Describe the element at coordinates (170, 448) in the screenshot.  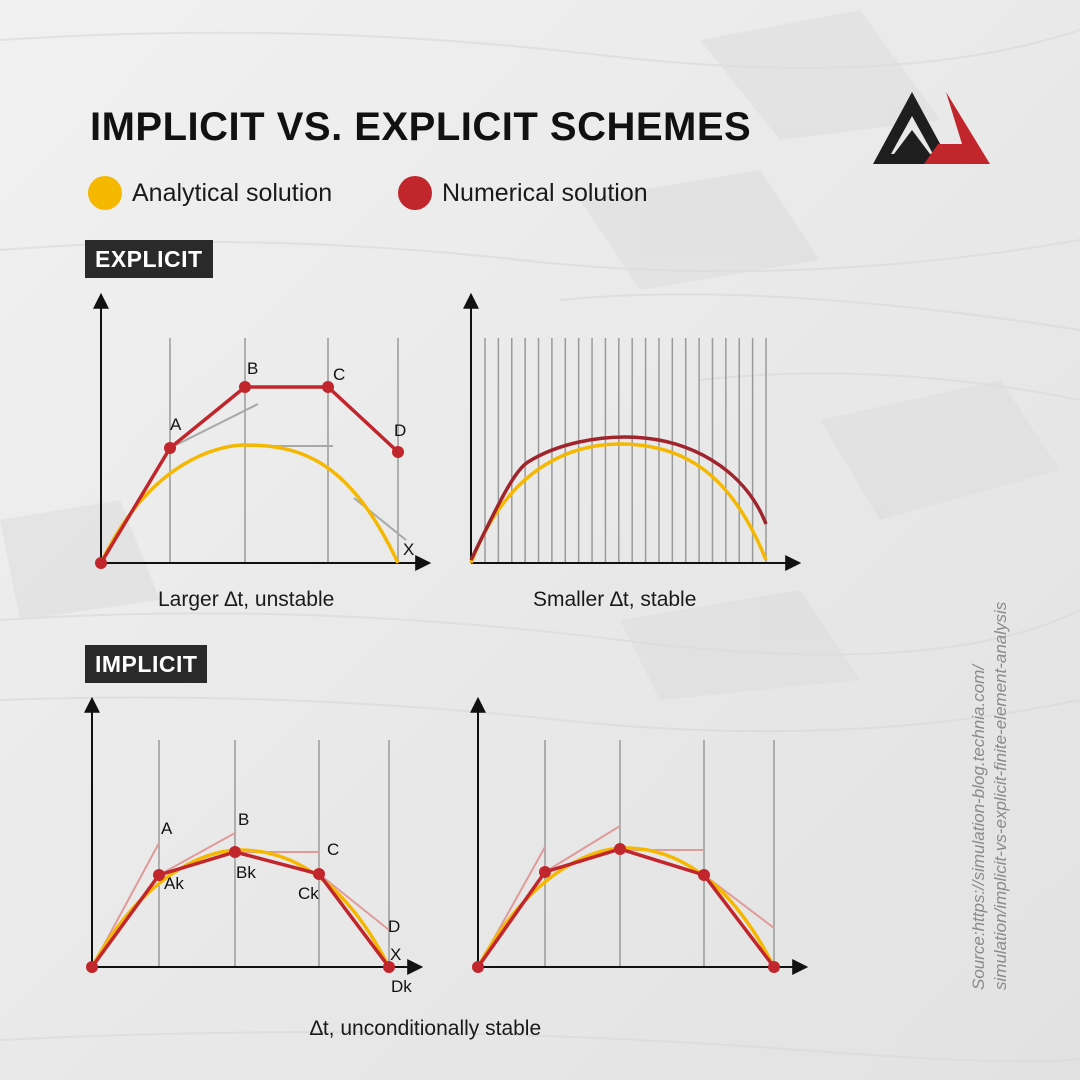
I see `point-a` at that location.